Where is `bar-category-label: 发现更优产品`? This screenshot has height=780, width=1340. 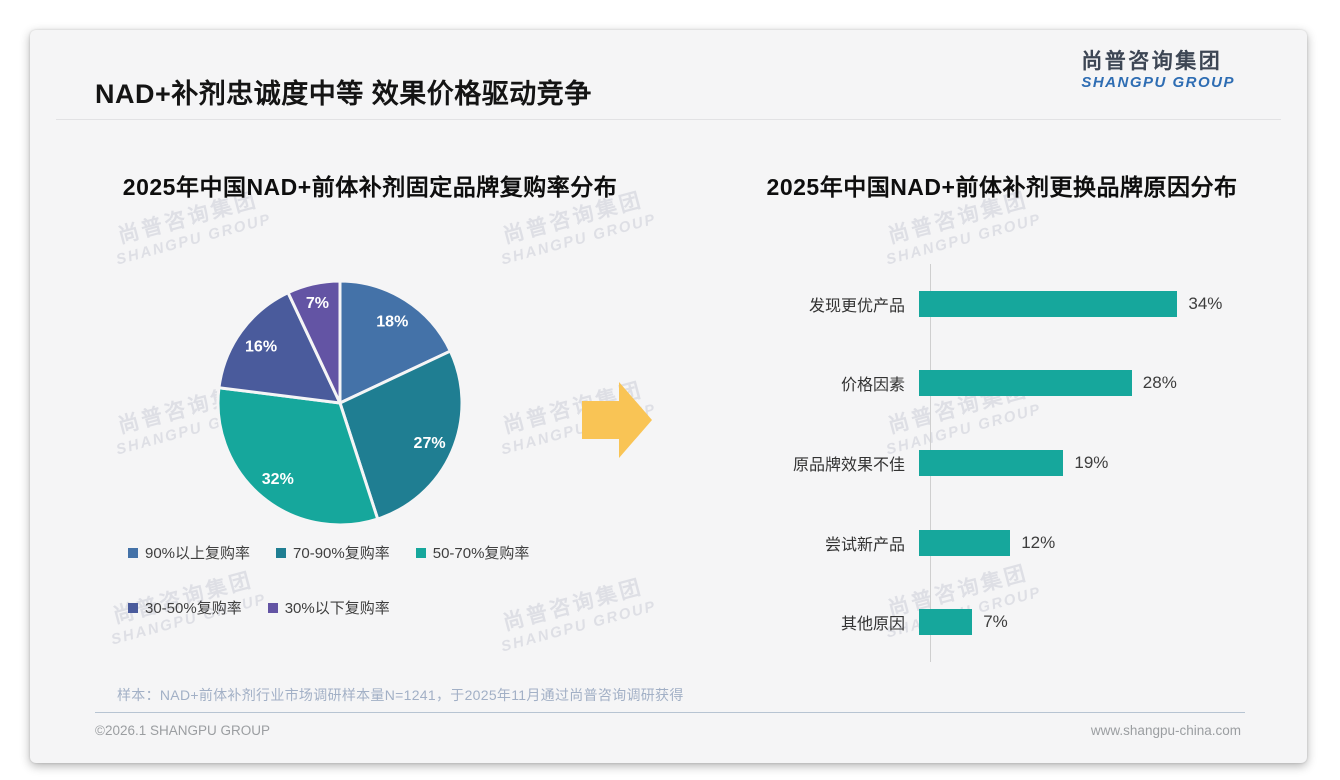 bar-category-label: 发现更优产品 is located at coordinates (856, 306).